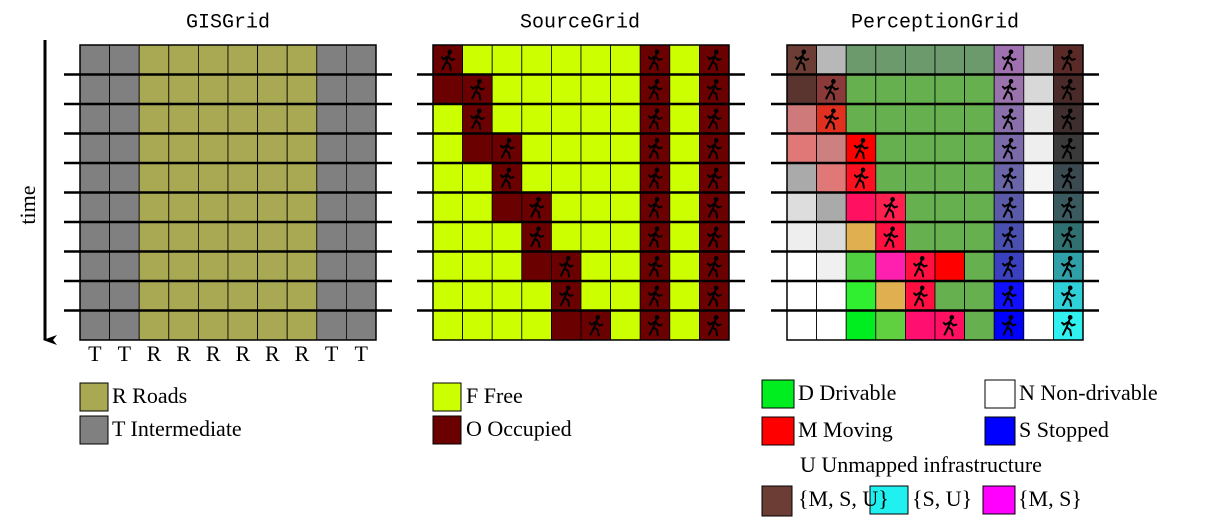 This screenshot has width=1211, height=524. I want to click on grid-title: SourceGrid, so click(580, 22).